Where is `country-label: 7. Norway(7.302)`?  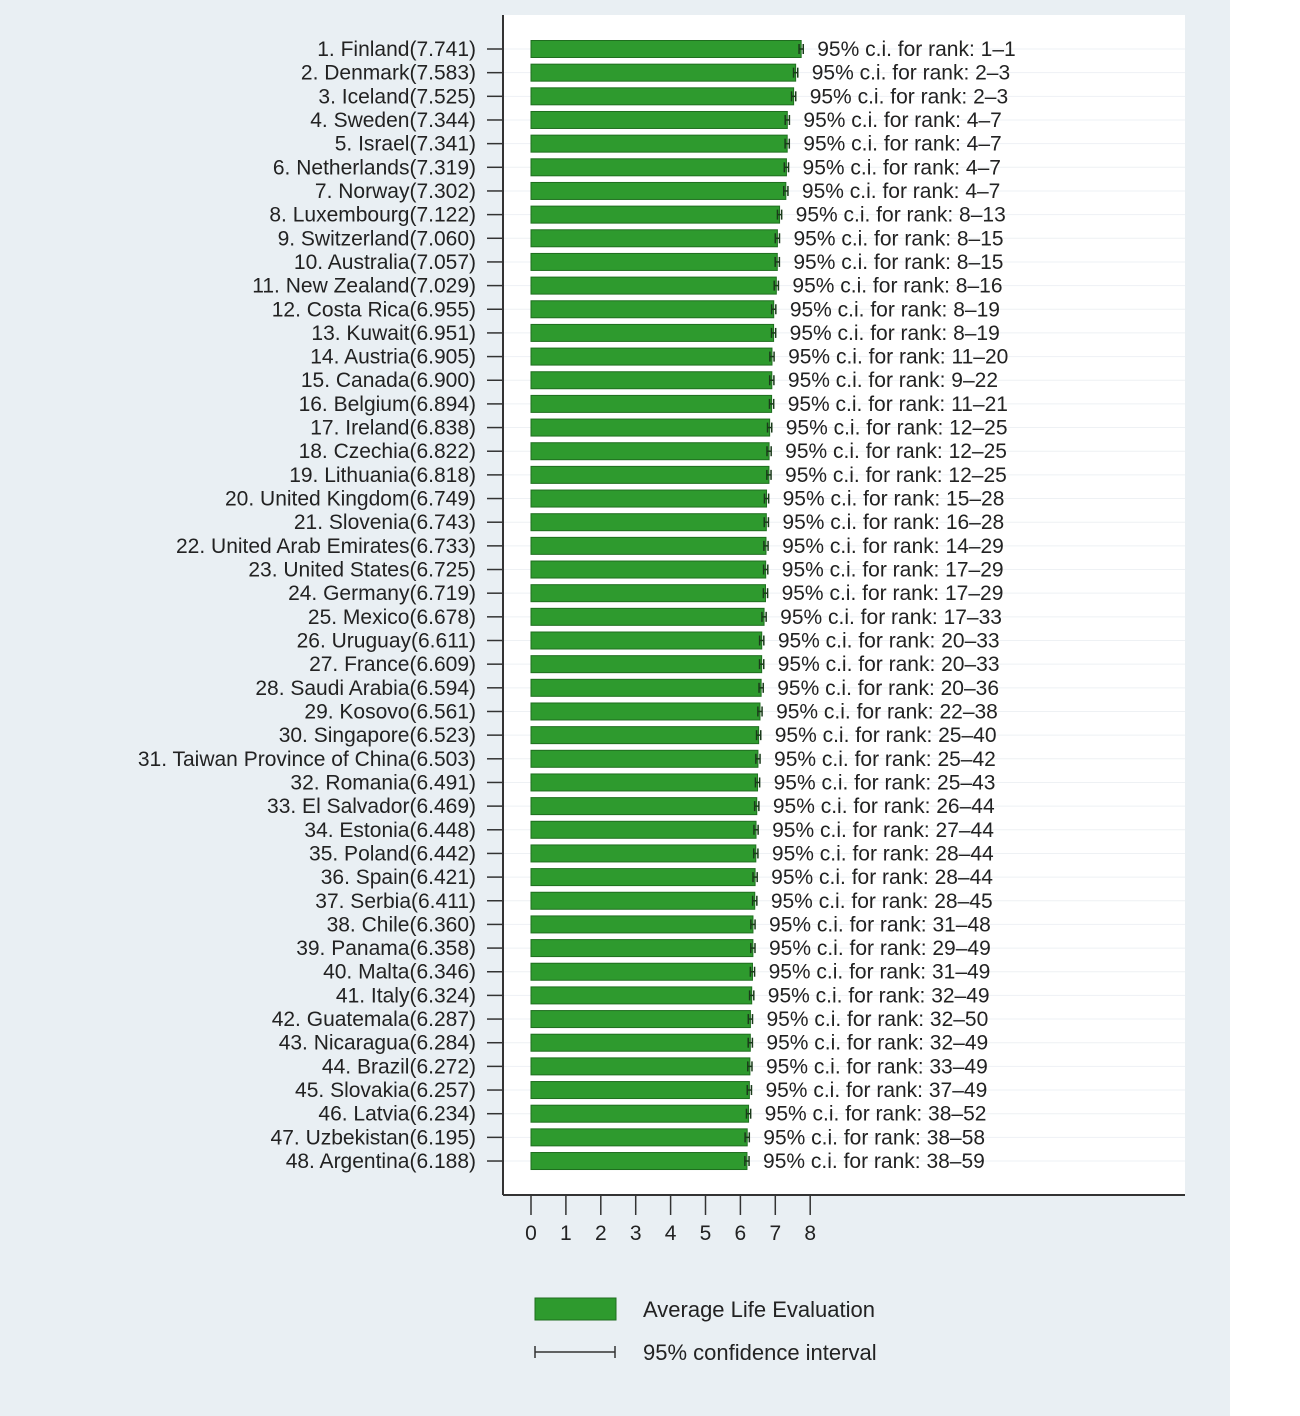
country-label: 7. Norway(7.302) is located at coordinates (395, 191).